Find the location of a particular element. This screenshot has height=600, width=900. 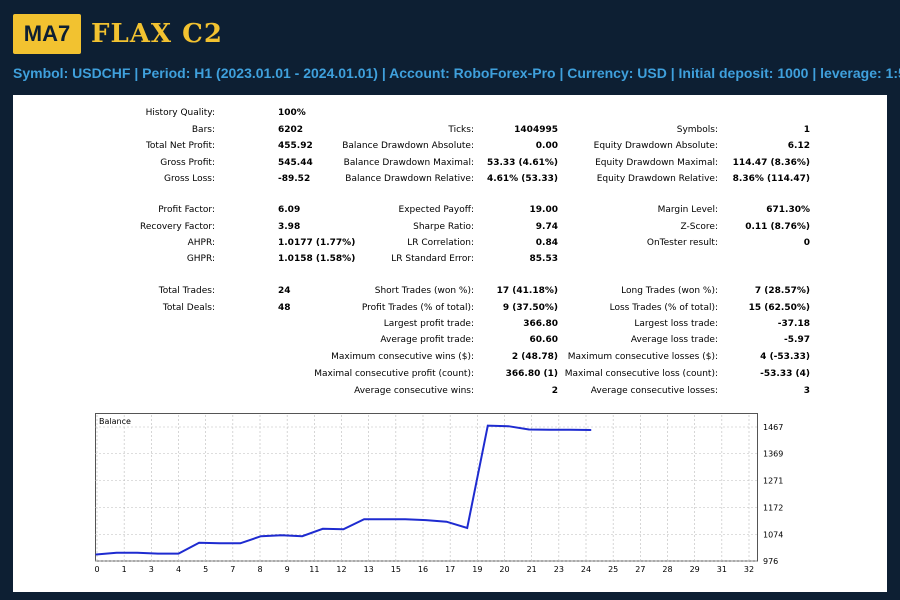

x-tick-label: 11 is located at coordinates (314, 569).